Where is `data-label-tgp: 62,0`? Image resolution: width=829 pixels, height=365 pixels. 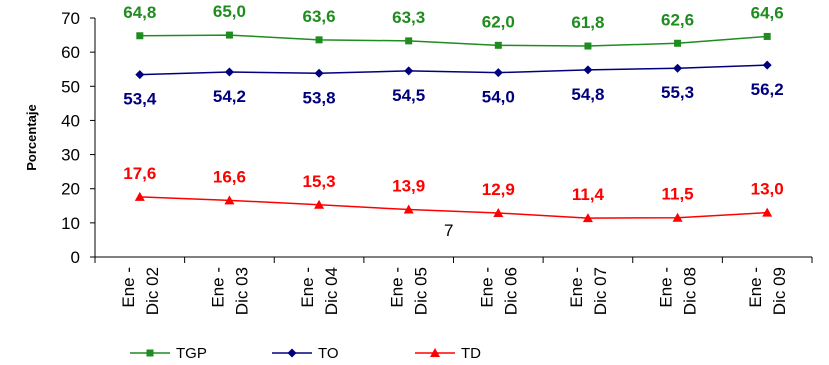
data-label-tgp: 62,0 is located at coordinates (498, 21).